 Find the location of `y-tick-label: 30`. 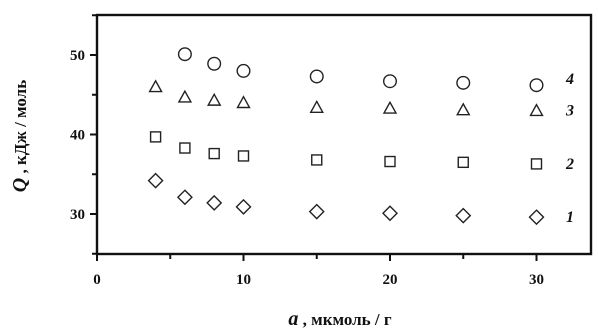

y-tick-label: 30 is located at coordinates (77, 215).